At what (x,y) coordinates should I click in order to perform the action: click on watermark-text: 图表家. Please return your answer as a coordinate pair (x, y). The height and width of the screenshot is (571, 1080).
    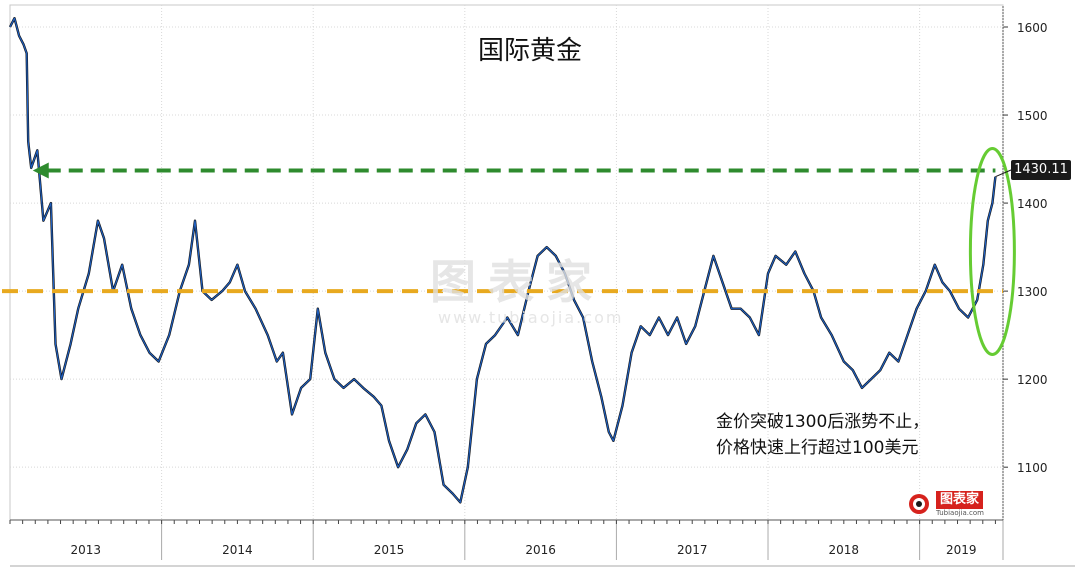
    Looking at the image, I should click on (517, 282).